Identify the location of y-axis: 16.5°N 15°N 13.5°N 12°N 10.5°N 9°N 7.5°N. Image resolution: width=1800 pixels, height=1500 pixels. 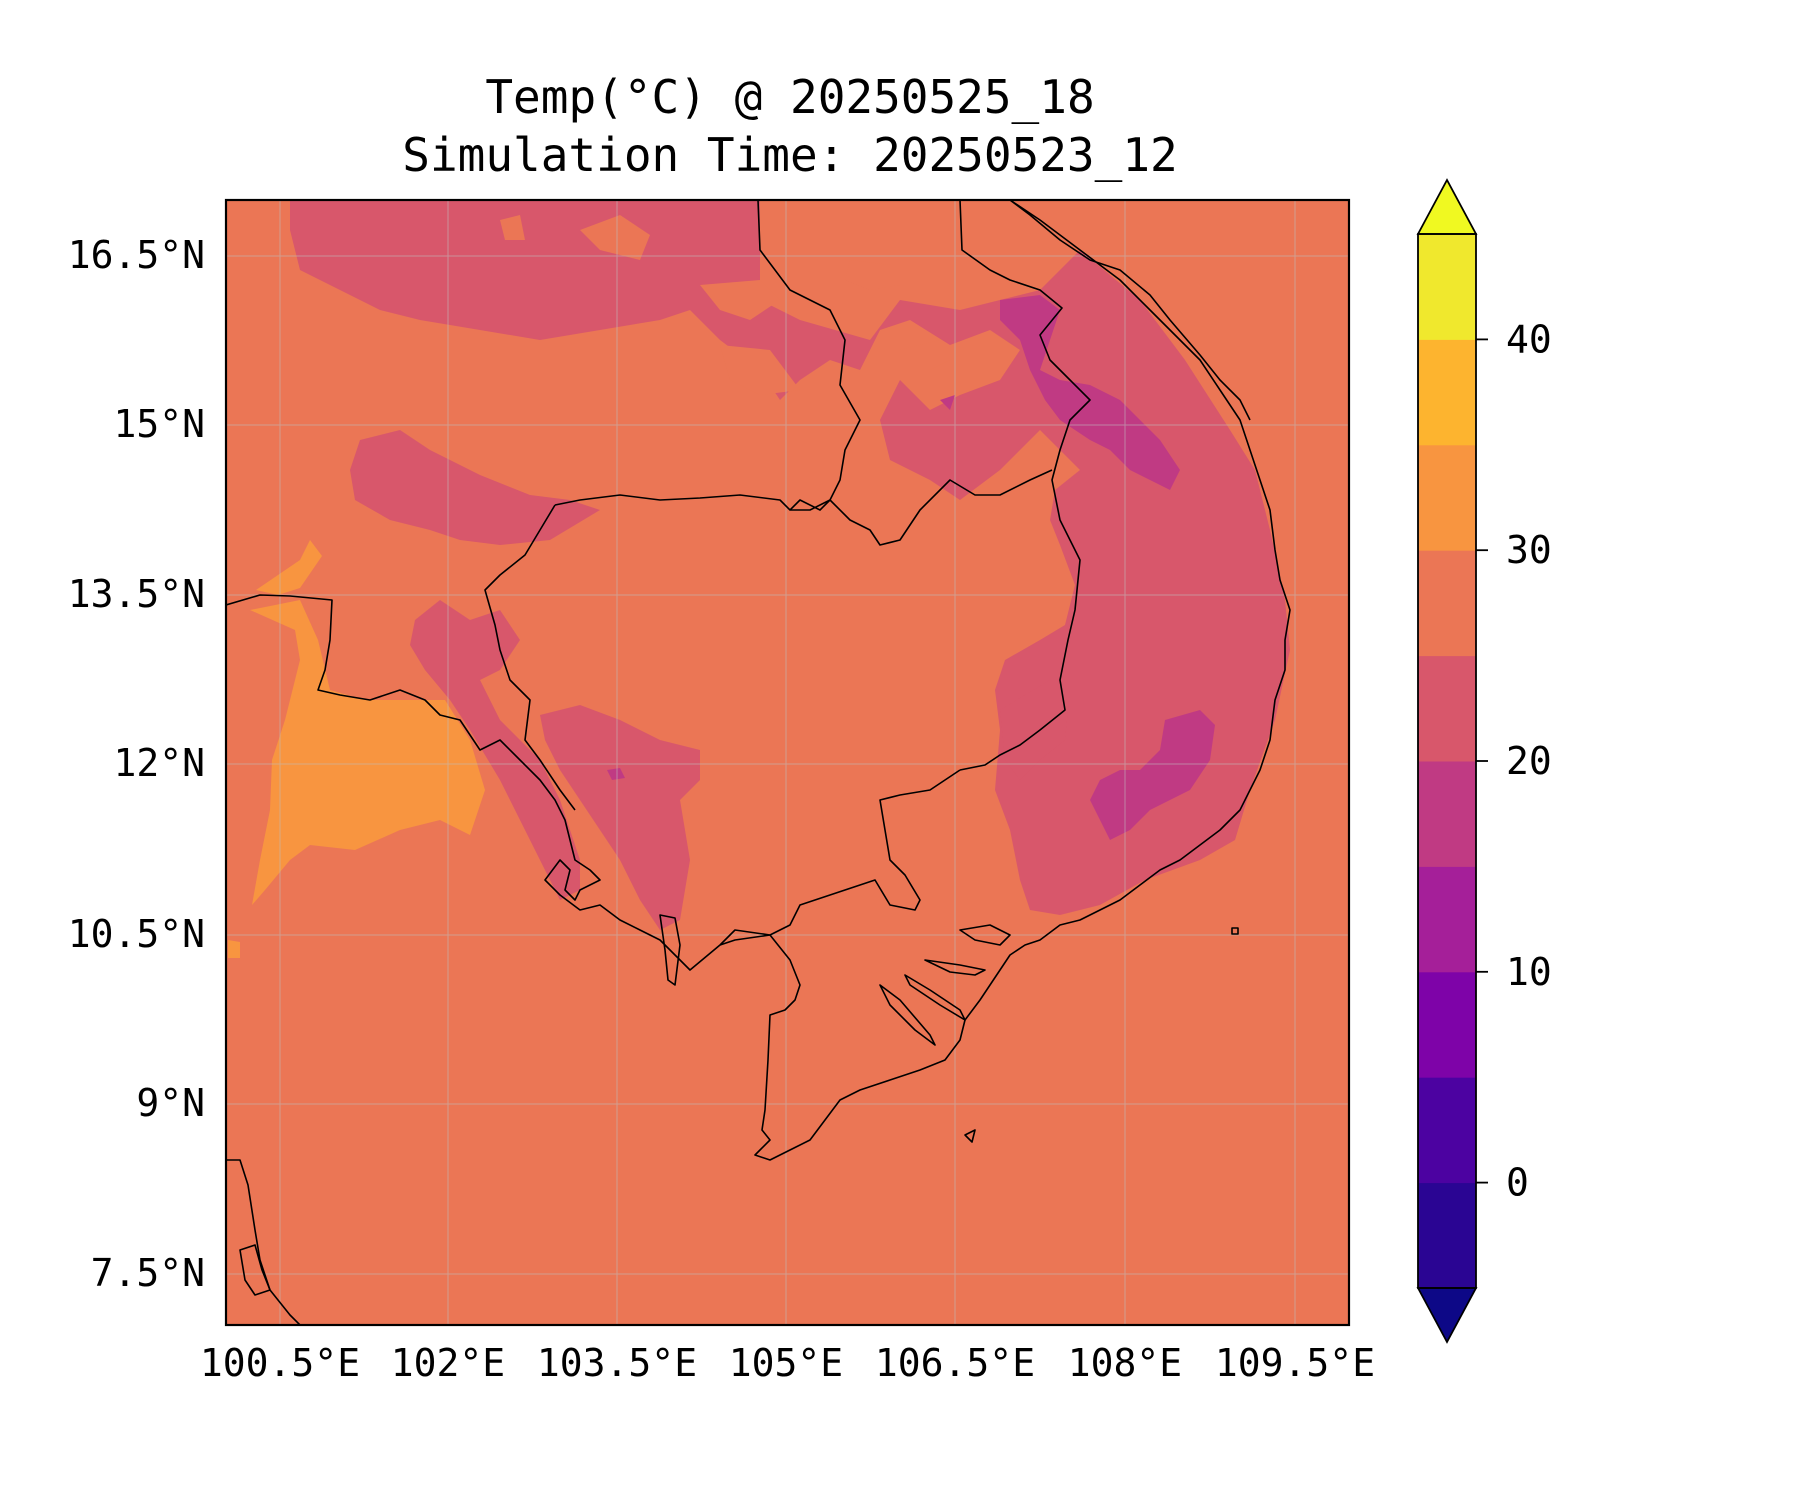
(136, 764).